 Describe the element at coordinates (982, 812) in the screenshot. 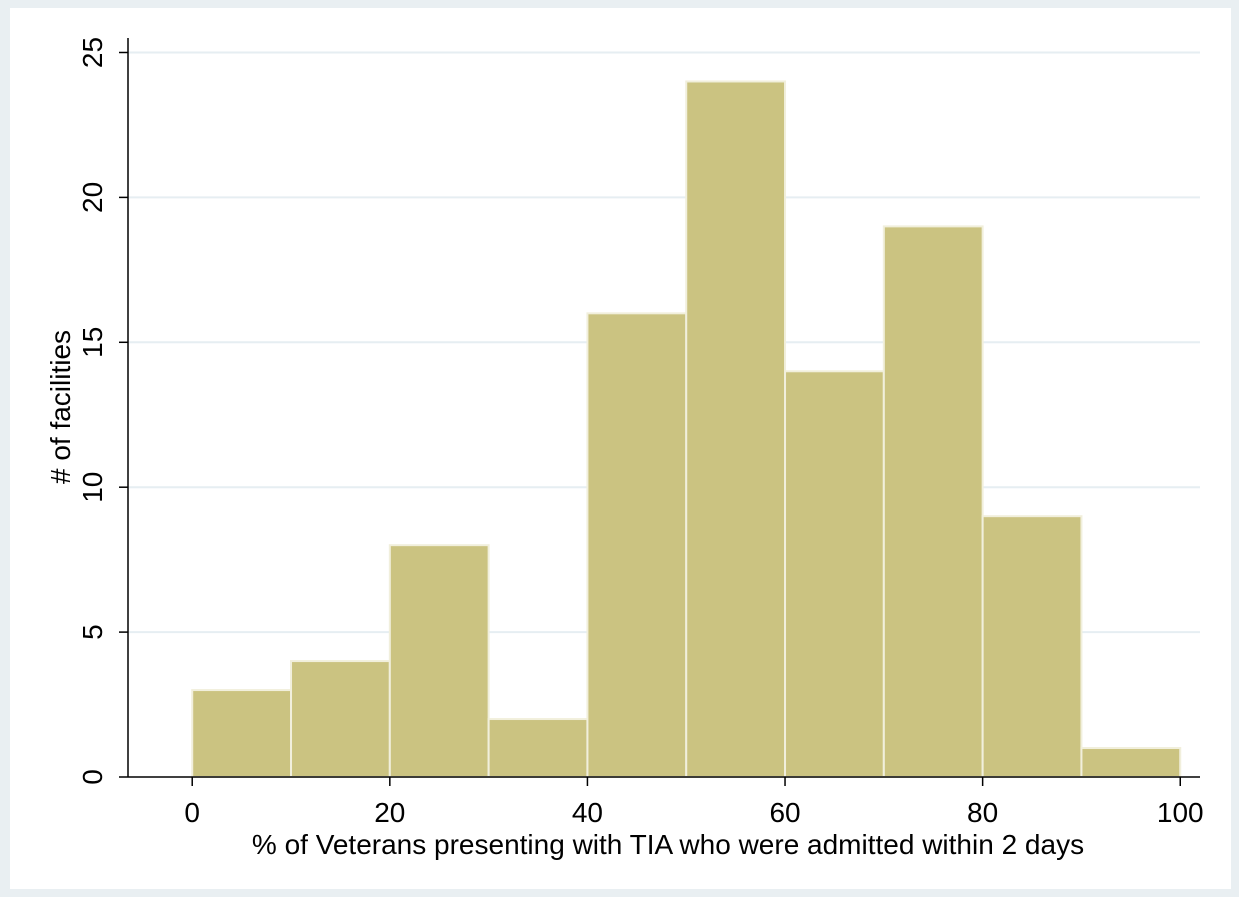

I see `x-tick-label-80: 80` at that location.